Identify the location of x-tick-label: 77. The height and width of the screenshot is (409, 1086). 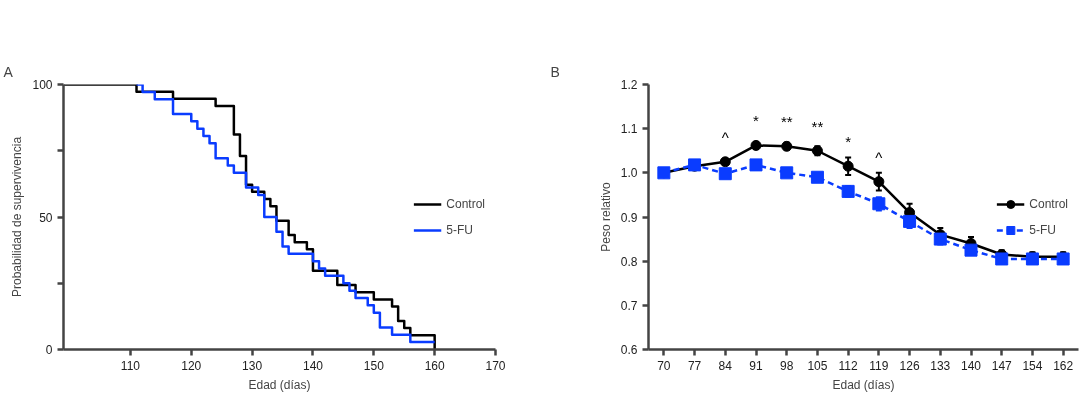
(694, 365).